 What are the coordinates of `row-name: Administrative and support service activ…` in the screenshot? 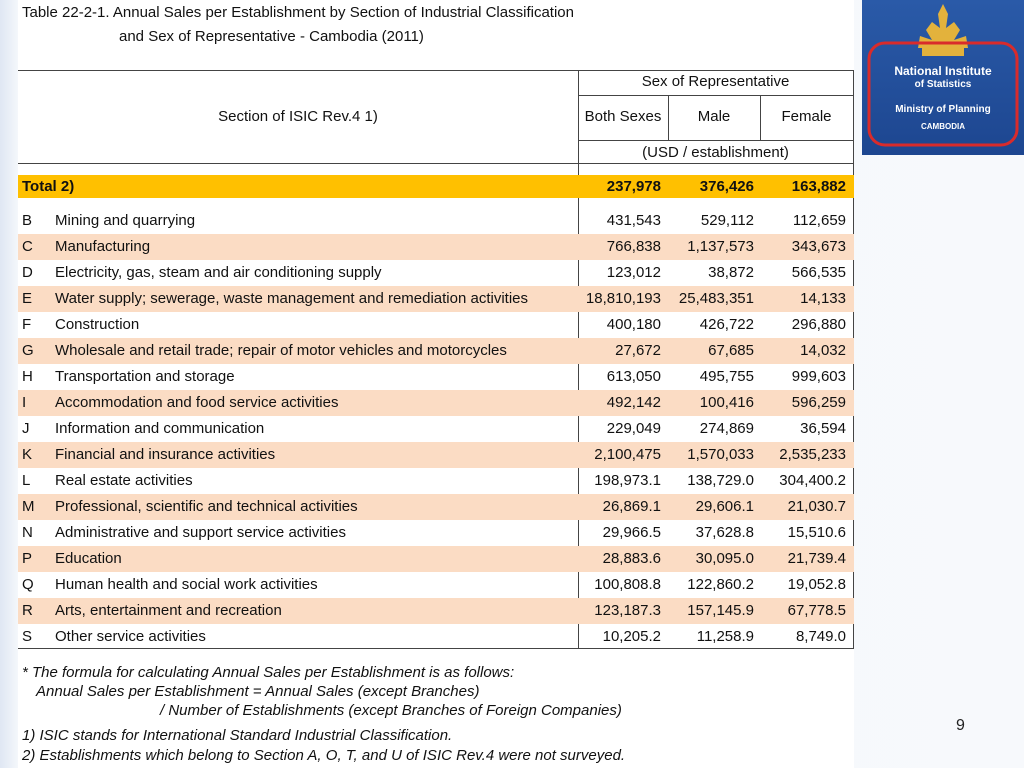 It's located at (200, 532).